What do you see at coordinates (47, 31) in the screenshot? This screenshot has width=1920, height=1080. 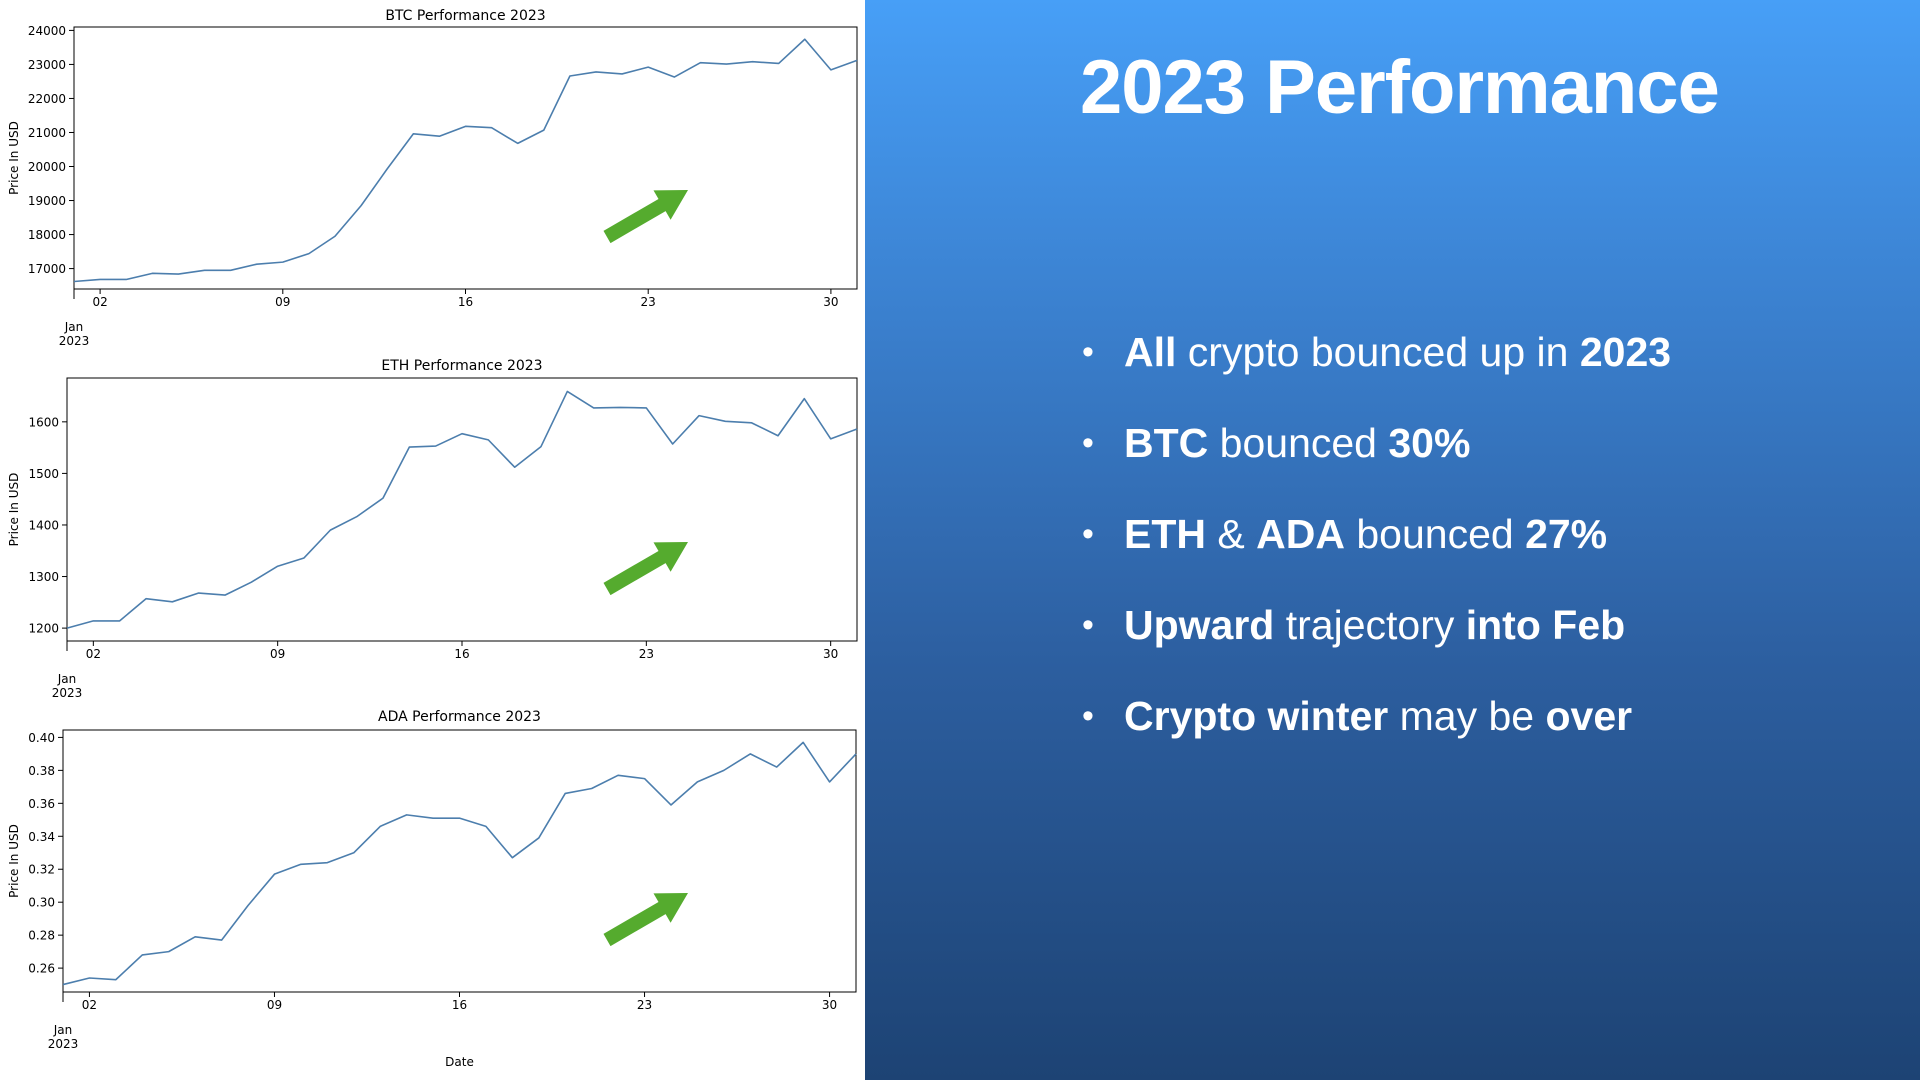 I see `y-tick-label: 24000` at bounding box center [47, 31].